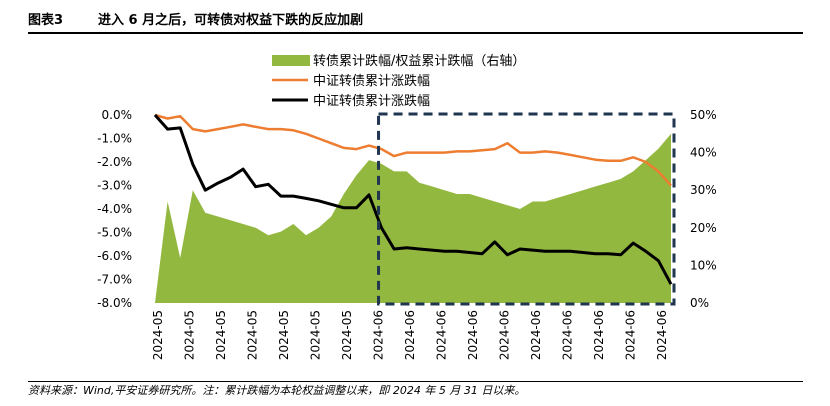 The width and height of the screenshot is (830, 406). I want to click on right-axis-tick: 0%, so click(699, 303).